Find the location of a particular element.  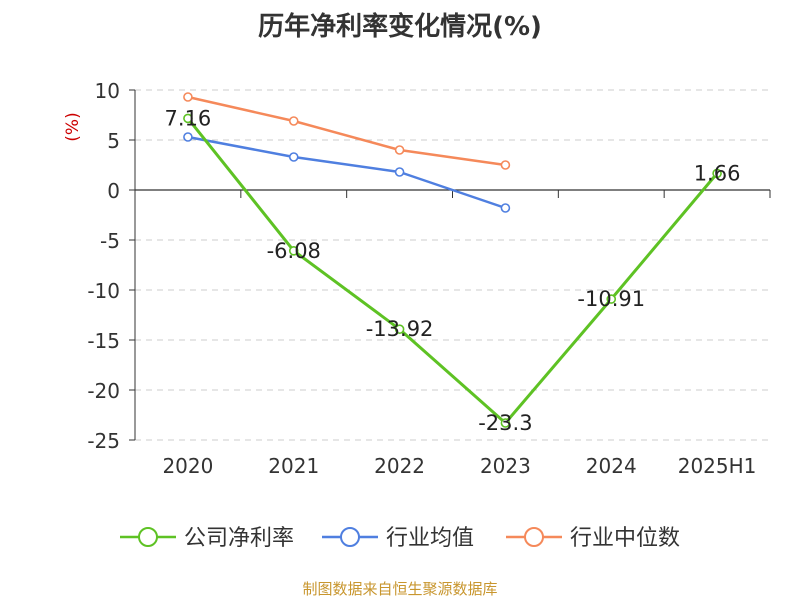

legend-item-2: 行业中位数 is located at coordinates (593, 538).